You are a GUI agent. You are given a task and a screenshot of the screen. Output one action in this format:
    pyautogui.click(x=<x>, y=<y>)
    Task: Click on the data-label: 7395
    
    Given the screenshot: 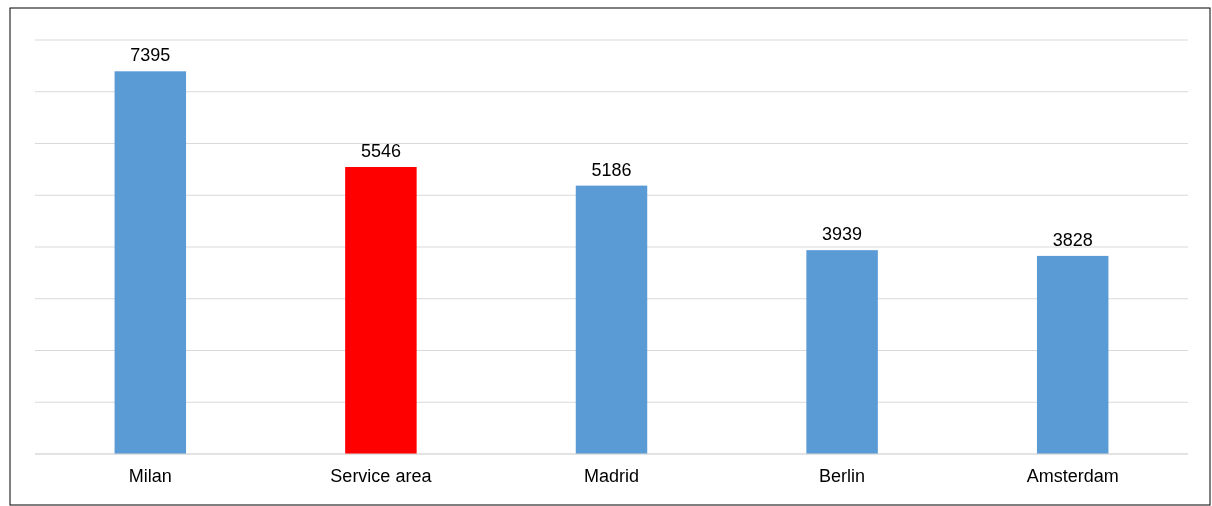 What is the action you would take?
    pyautogui.click(x=150, y=55)
    